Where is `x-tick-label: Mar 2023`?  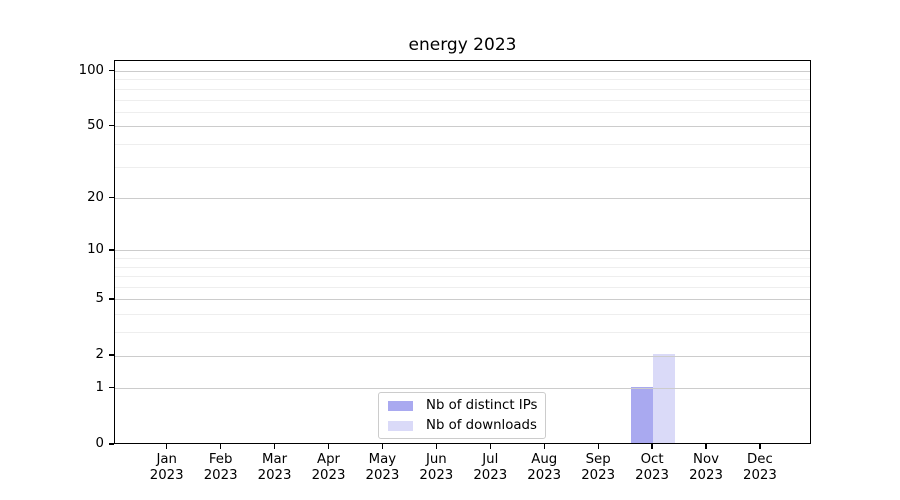
x-tick-label: Mar 2023 is located at coordinates (274, 467).